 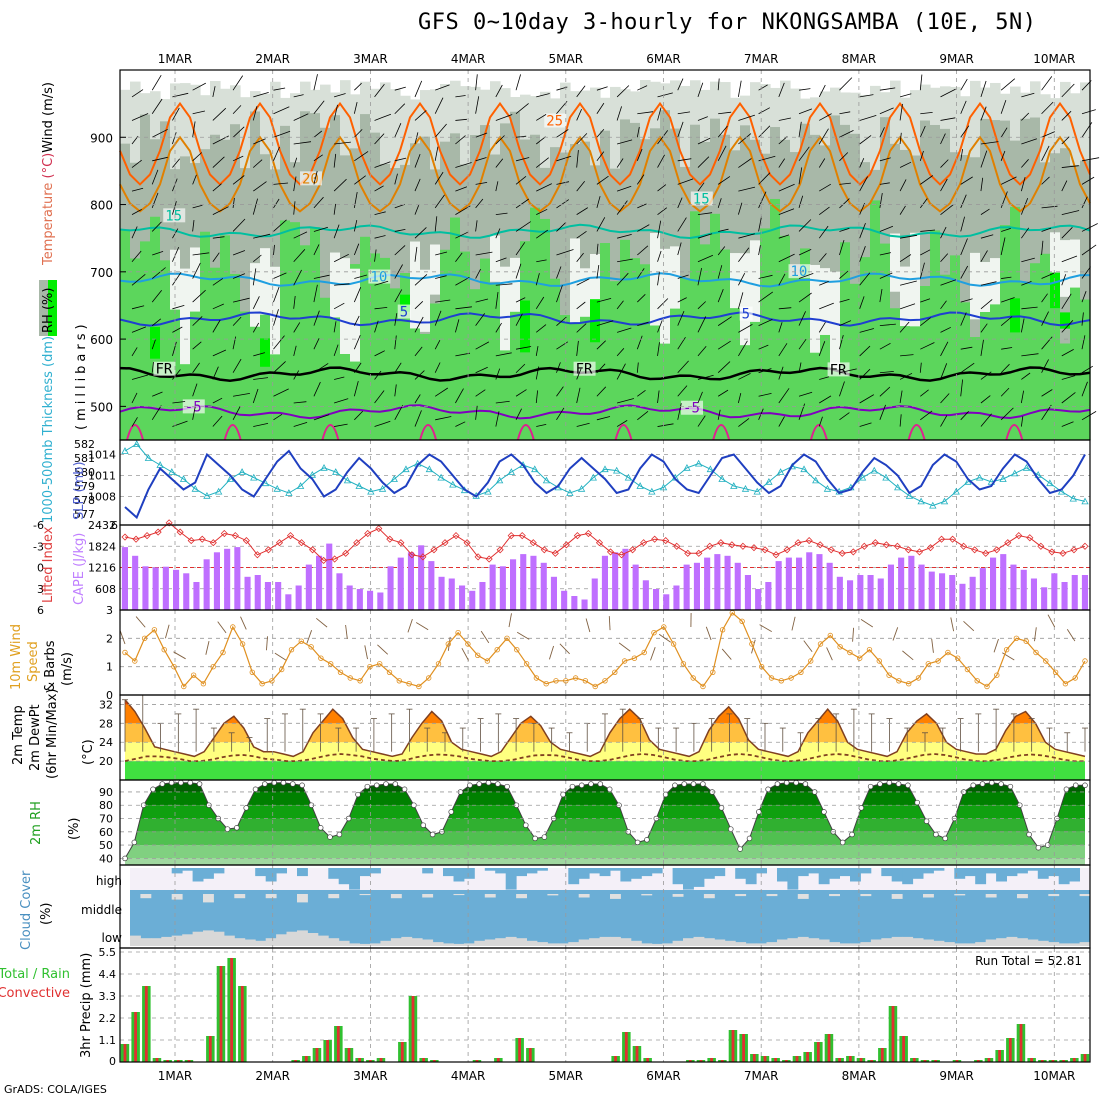 What do you see at coordinates (811, 661) in the screenshot?
I see `wind-speed-point` at bounding box center [811, 661].